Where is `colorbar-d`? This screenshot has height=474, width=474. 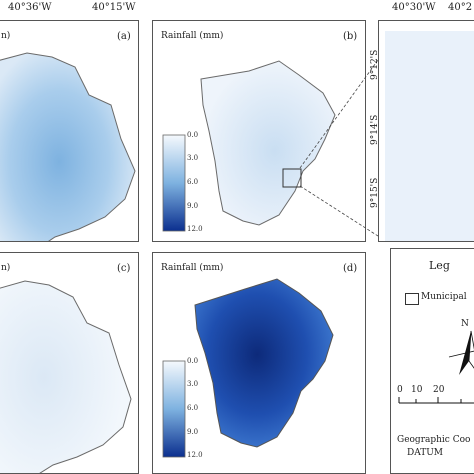 colorbar-d is located at coordinates (174, 409).